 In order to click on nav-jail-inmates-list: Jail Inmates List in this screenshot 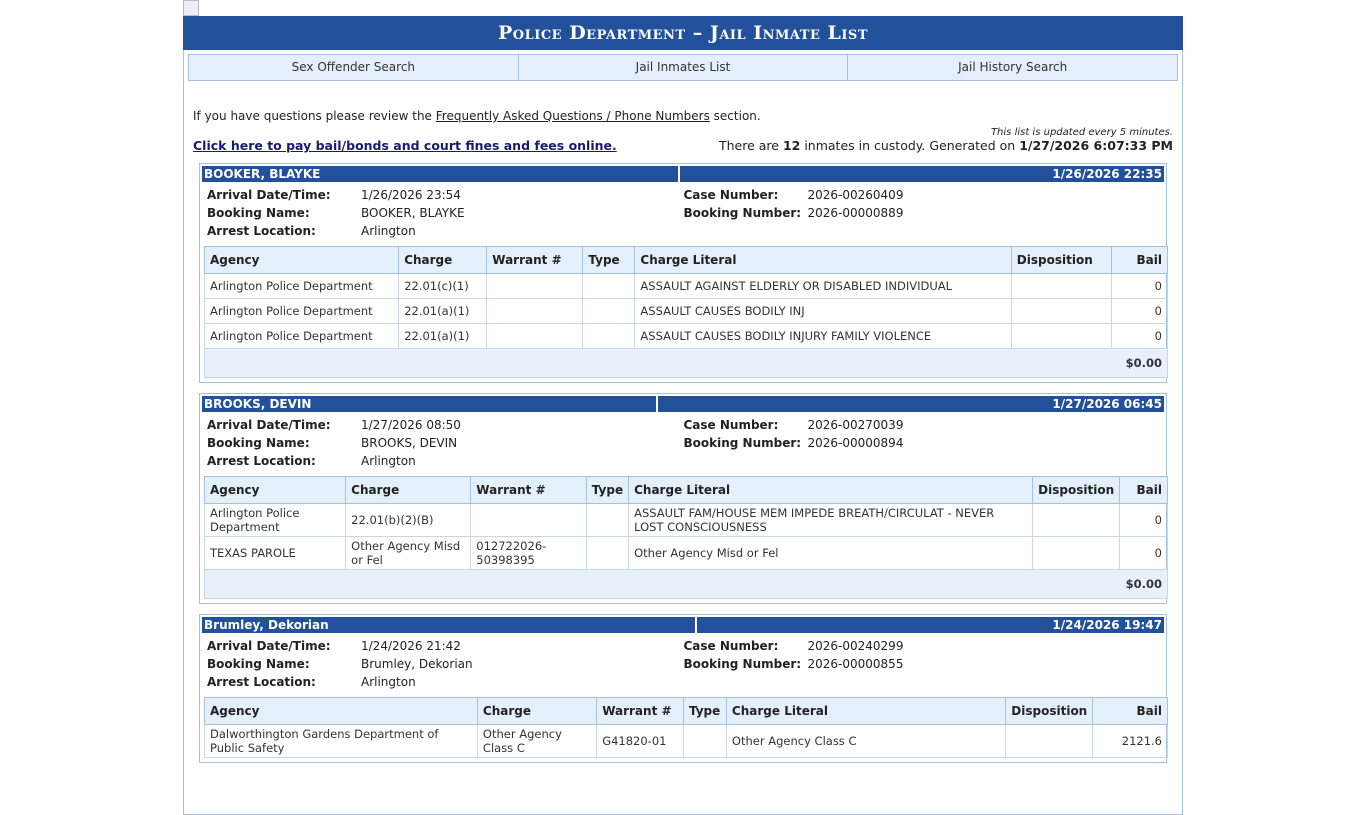, I will do `click(684, 67)`.